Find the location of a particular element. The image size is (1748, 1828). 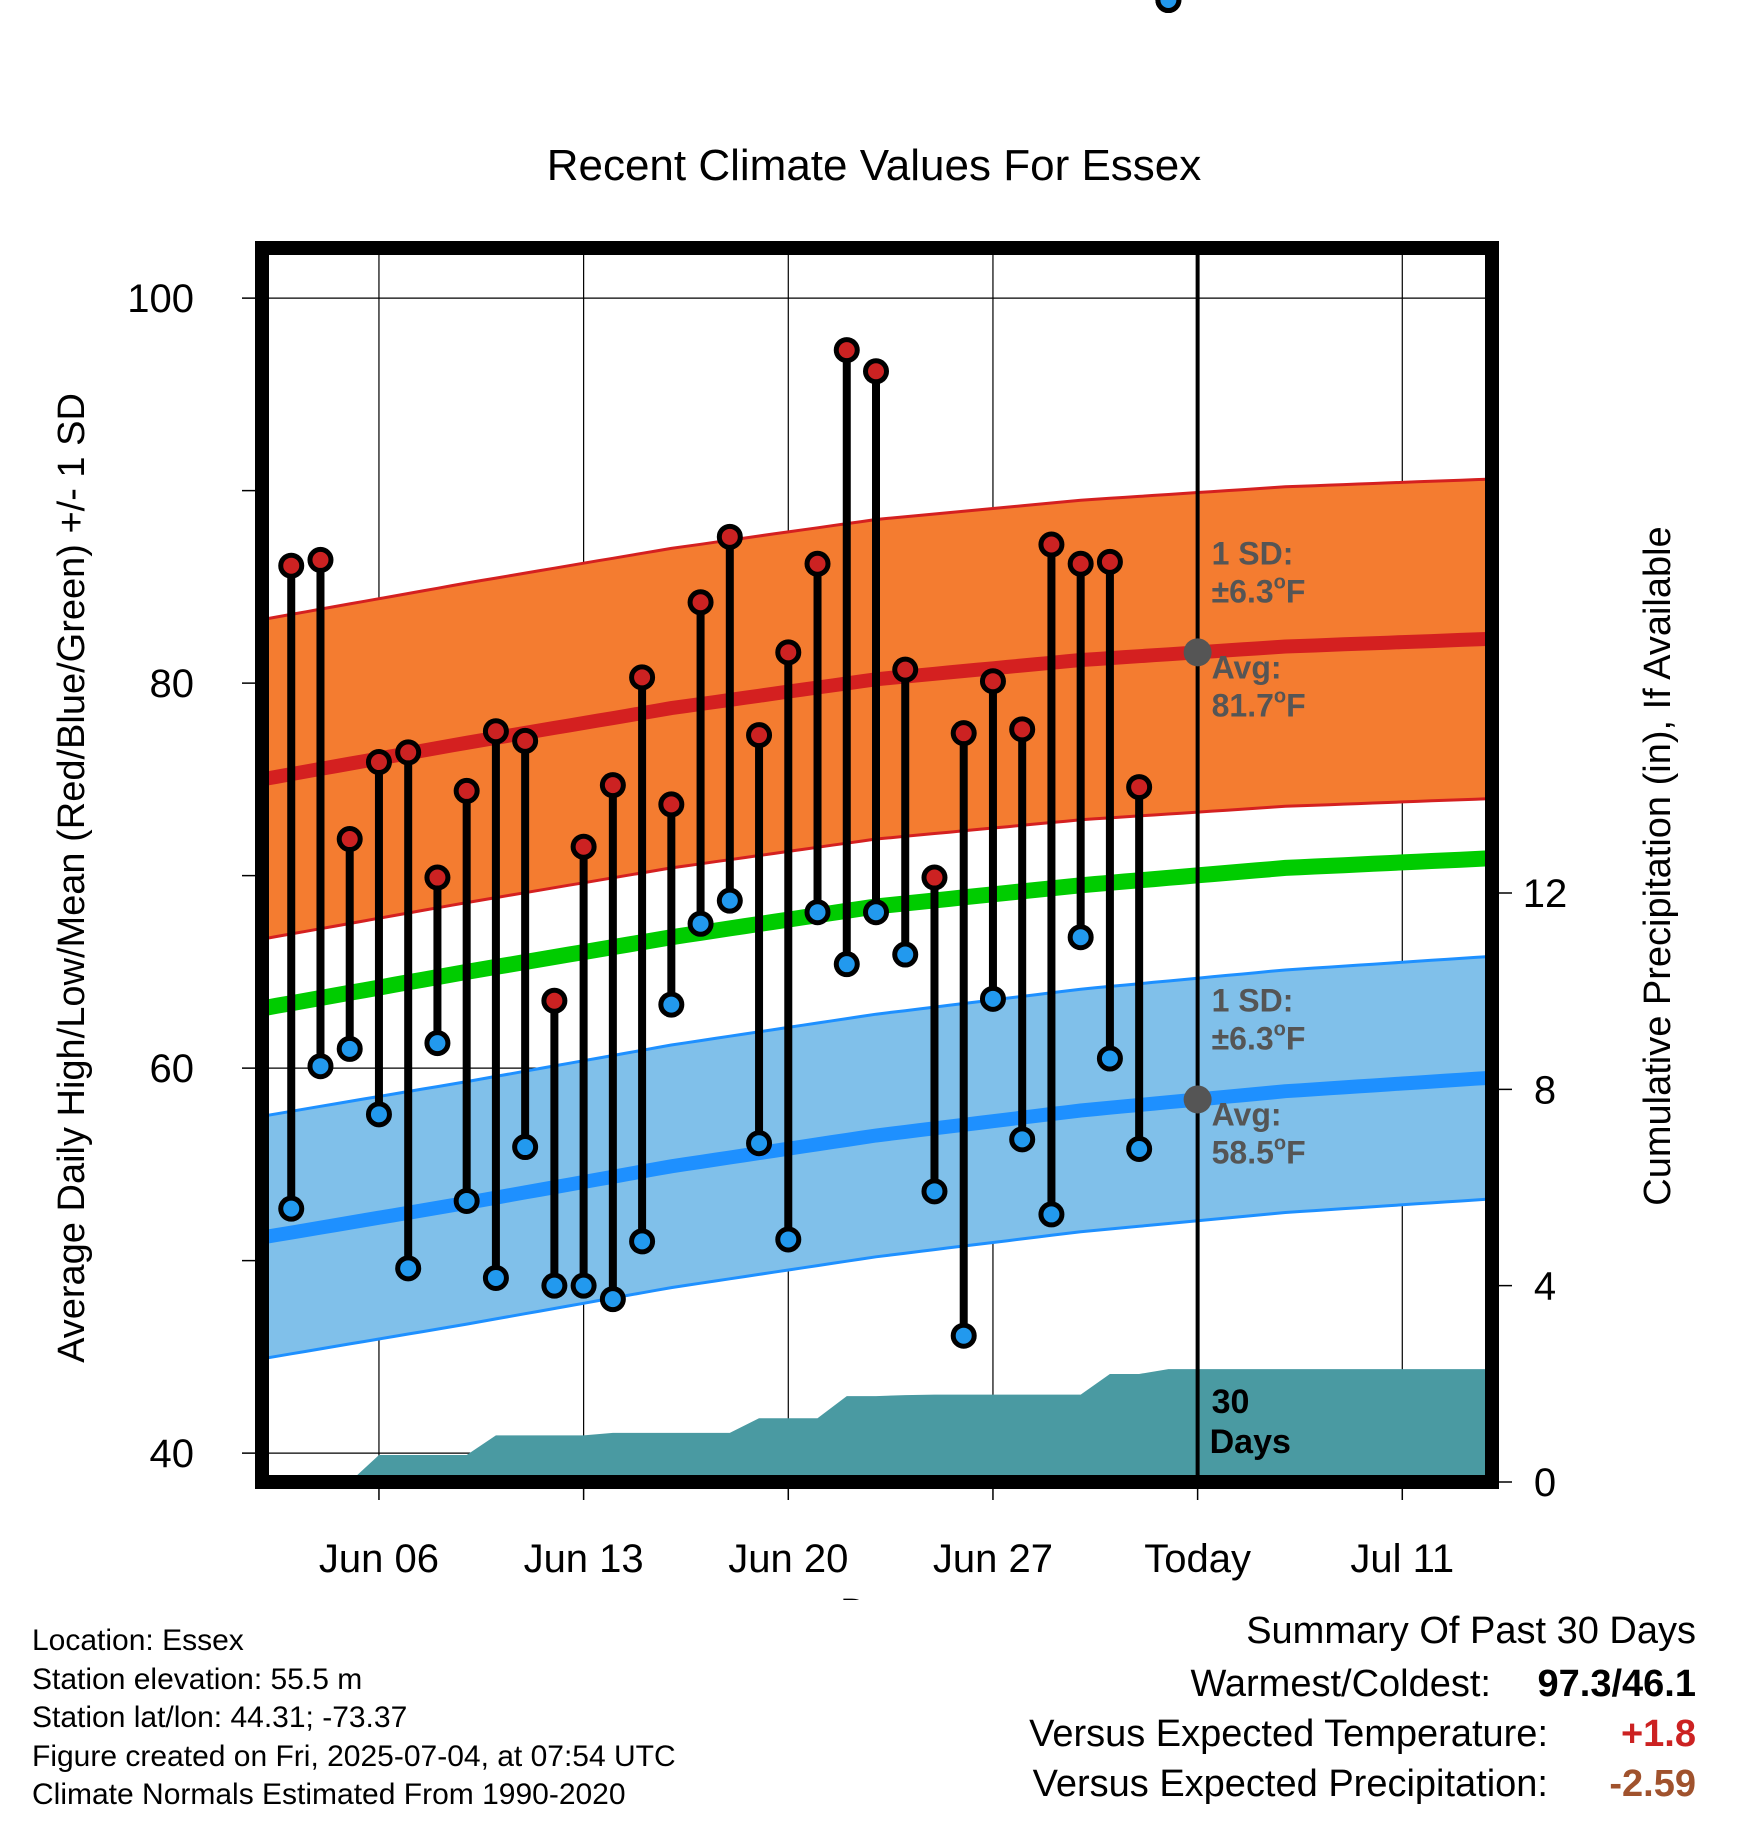

precip-row: Versus Expected Precipitation: -2.59 is located at coordinates (1362, 1788).